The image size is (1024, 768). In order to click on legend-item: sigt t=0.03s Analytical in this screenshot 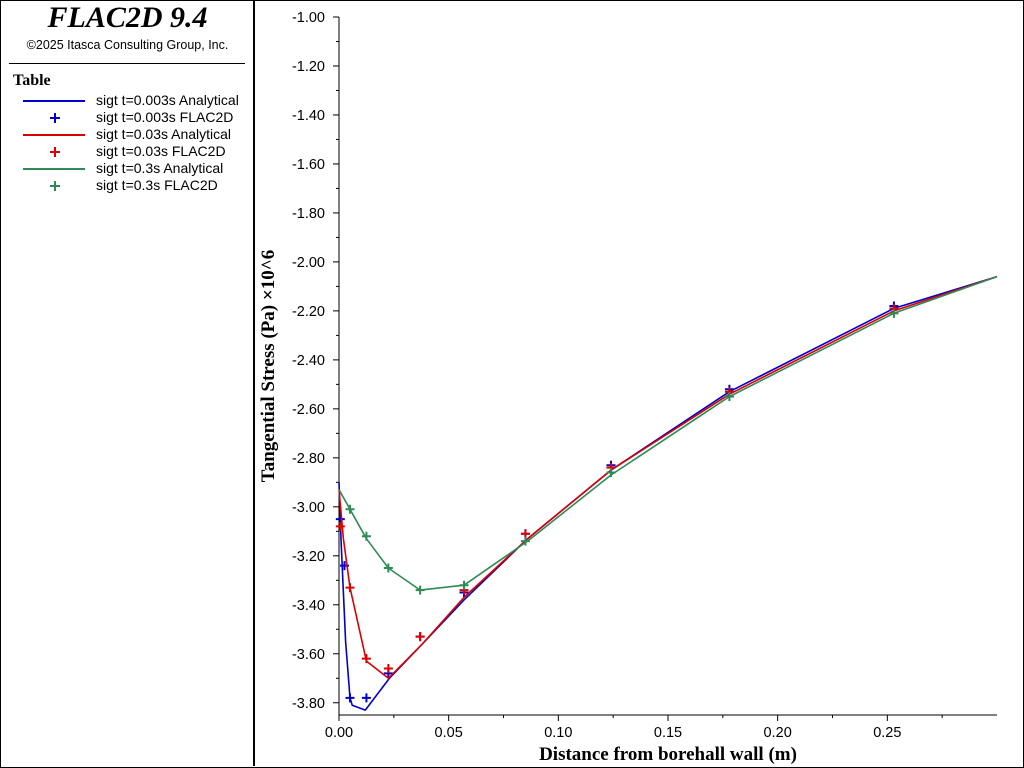, I will do `click(140, 134)`.